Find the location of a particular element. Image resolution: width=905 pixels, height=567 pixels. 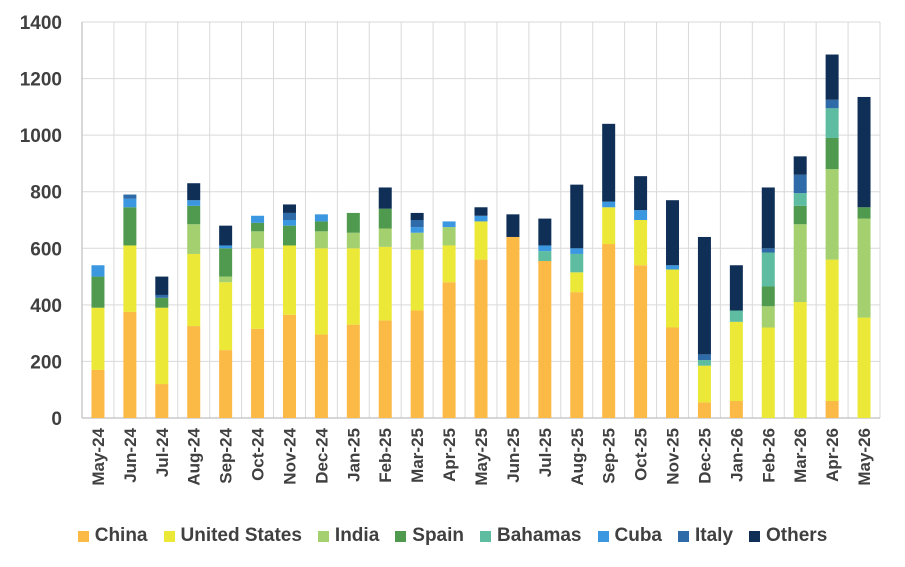

x-tick-label: Aug-24 is located at coordinates (194, 456).